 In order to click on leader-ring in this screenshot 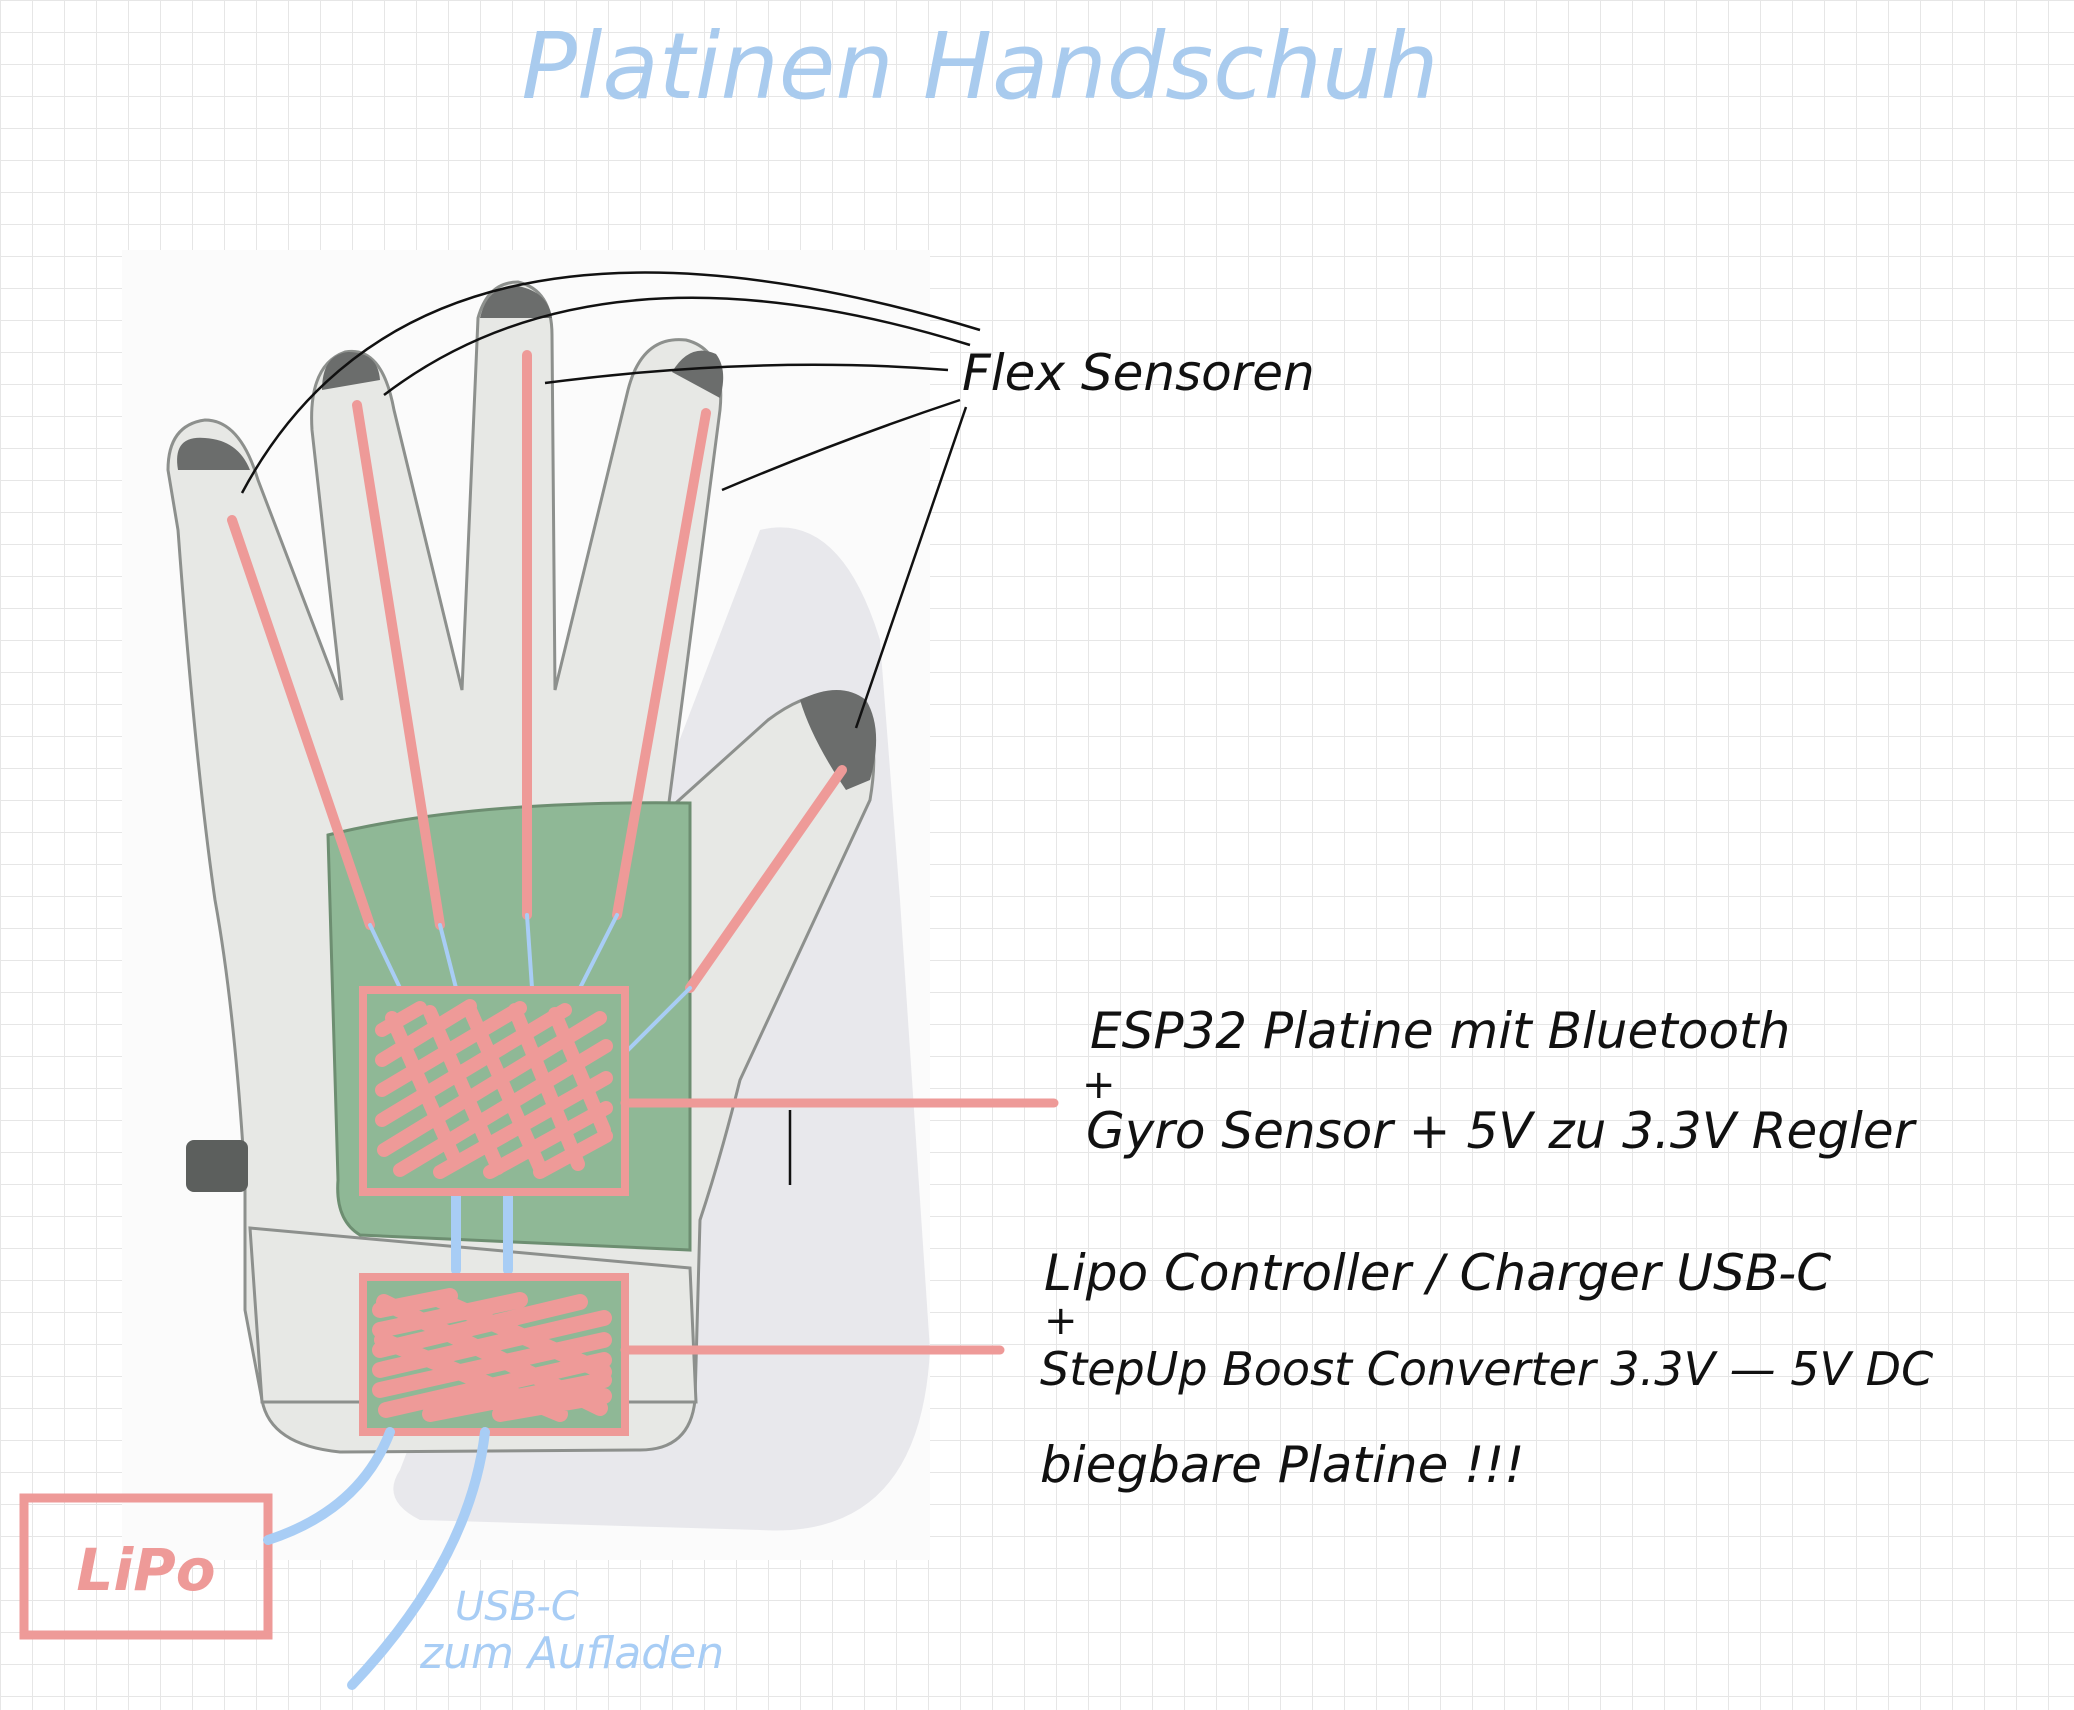, I will do `click(677, 346)`.